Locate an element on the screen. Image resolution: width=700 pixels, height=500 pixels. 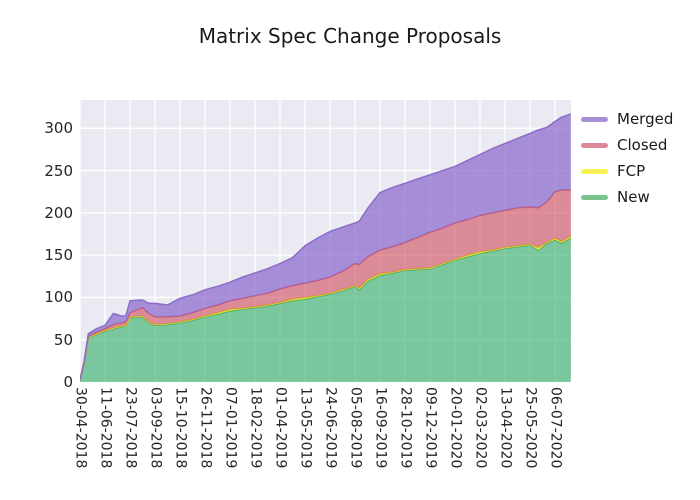
legend-item-fcp: FCP is located at coordinates (627, 171).